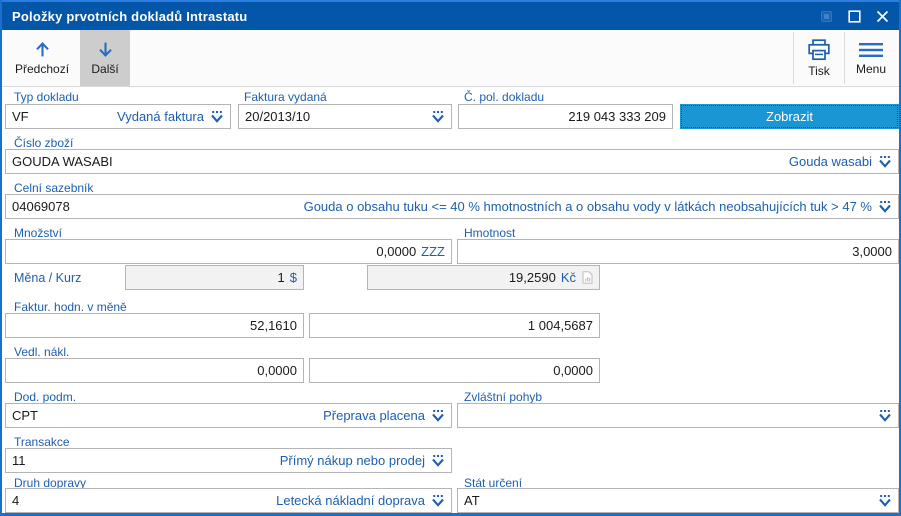 Image resolution: width=901 pixels, height=516 pixels. I want to click on hmotnost-field: 3,0000, so click(678, 251).